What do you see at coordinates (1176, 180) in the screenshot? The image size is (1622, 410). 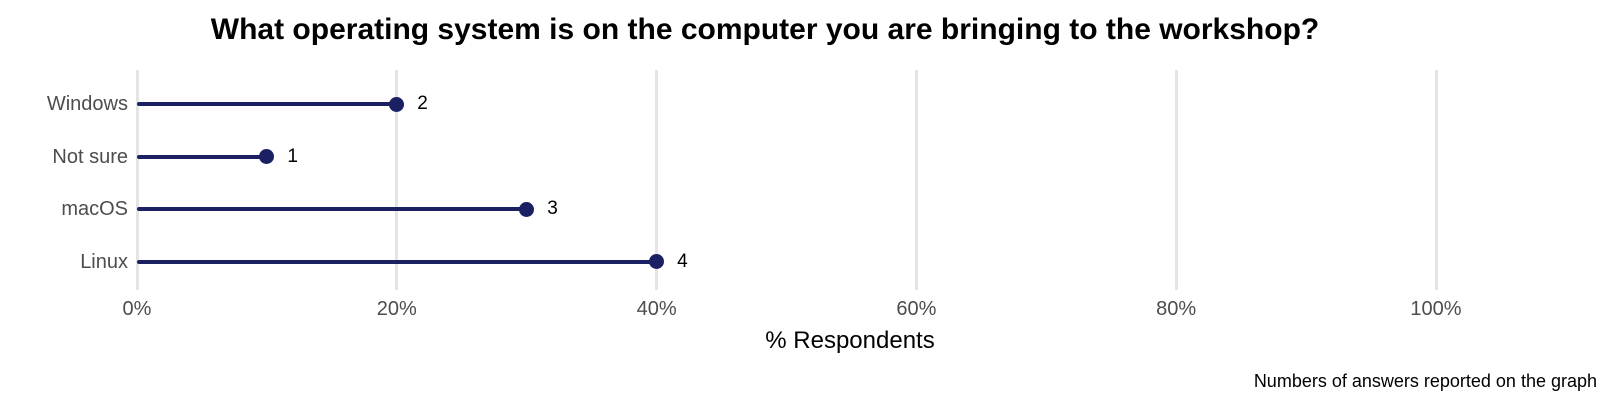 I see `gridline-80%` at bounding box center [1176, 180].